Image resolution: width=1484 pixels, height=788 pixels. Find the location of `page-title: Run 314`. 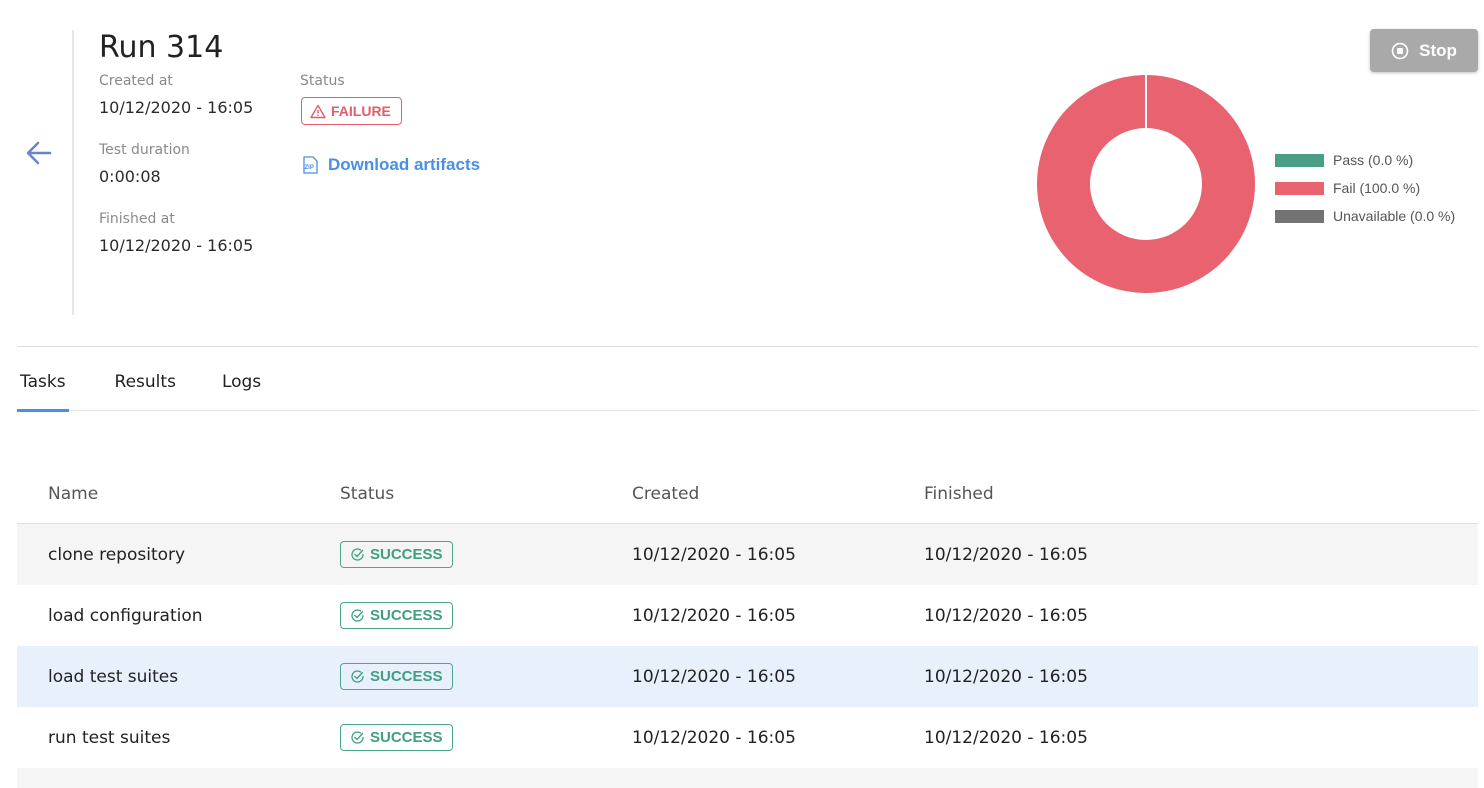

page-title: Run 314 is located at coordinates (161, 47).